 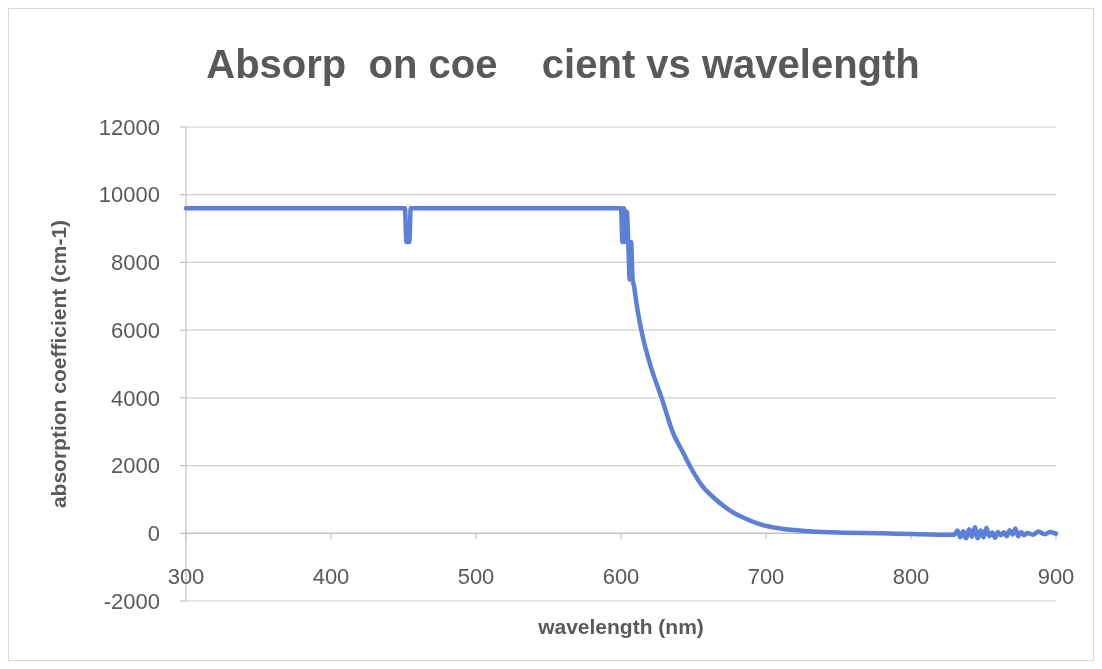 I want to click on chart-title: Absorp on coe cient vs wavelength, so click(x=563, y=64).